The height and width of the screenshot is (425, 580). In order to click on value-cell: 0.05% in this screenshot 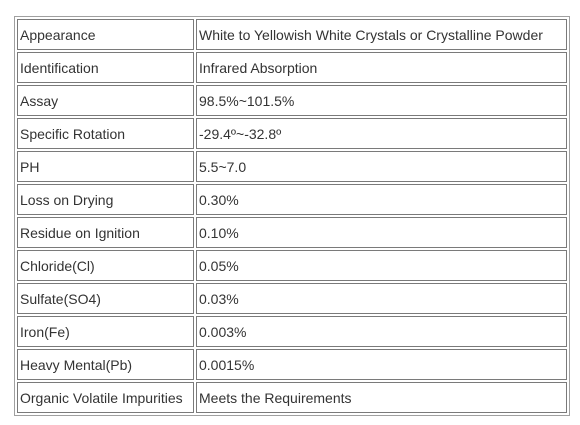, I will do `click(381, 265)`.